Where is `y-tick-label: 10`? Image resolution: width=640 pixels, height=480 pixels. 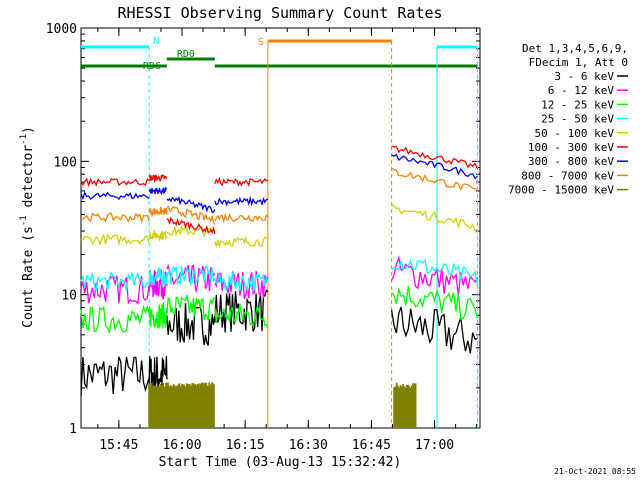 y-tick-label: 10 is located at coordinates (69, 296).